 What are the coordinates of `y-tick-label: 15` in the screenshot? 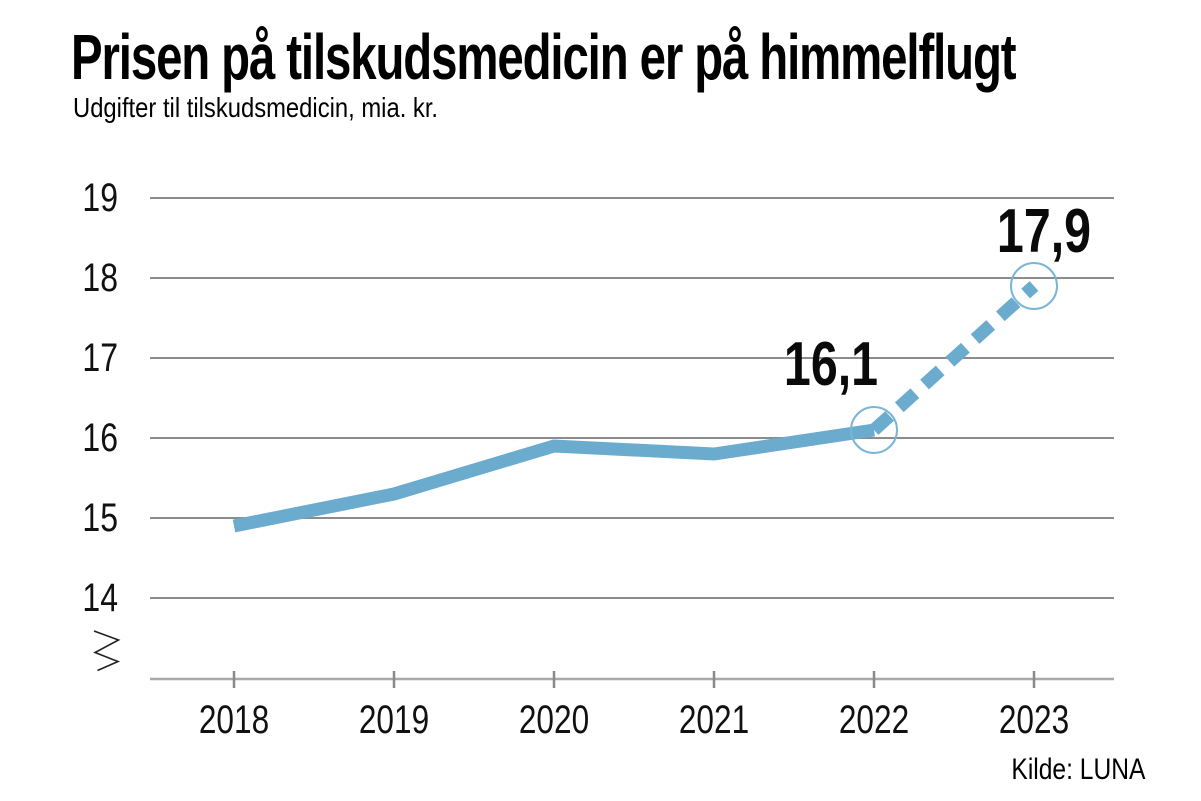 It's located at (100, 518).